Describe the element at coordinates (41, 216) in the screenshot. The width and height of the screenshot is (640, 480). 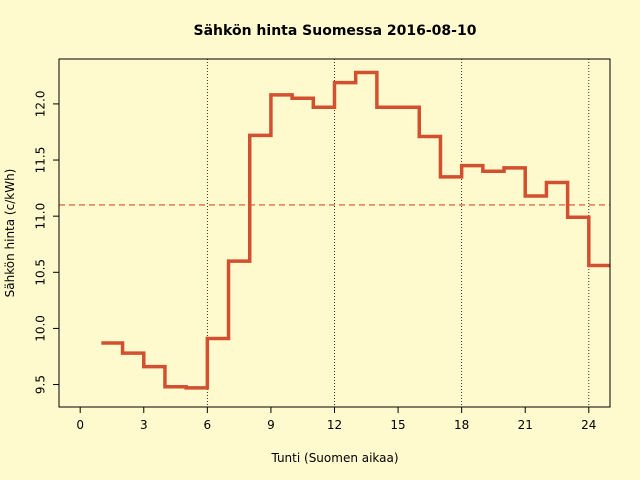
I see `y-tick-label-3: 11.0` at that location.